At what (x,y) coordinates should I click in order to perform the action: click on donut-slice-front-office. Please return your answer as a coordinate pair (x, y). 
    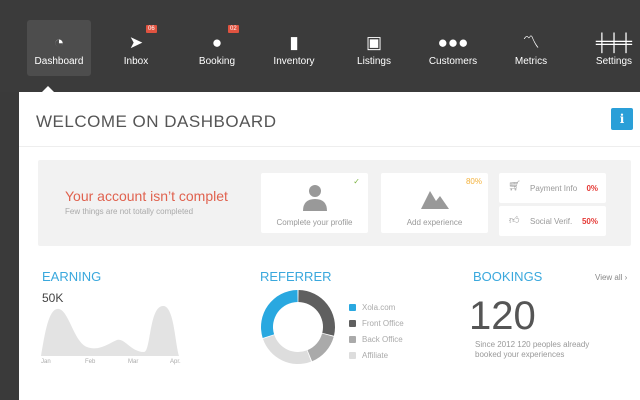
    Looking at the image, I should click on (316, 313).